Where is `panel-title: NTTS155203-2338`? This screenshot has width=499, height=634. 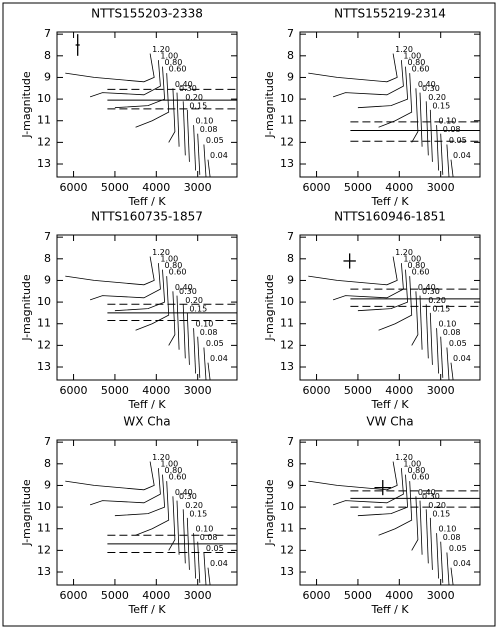
panel-title: NTTS155203-2338 is located at coordinates (147, 14).